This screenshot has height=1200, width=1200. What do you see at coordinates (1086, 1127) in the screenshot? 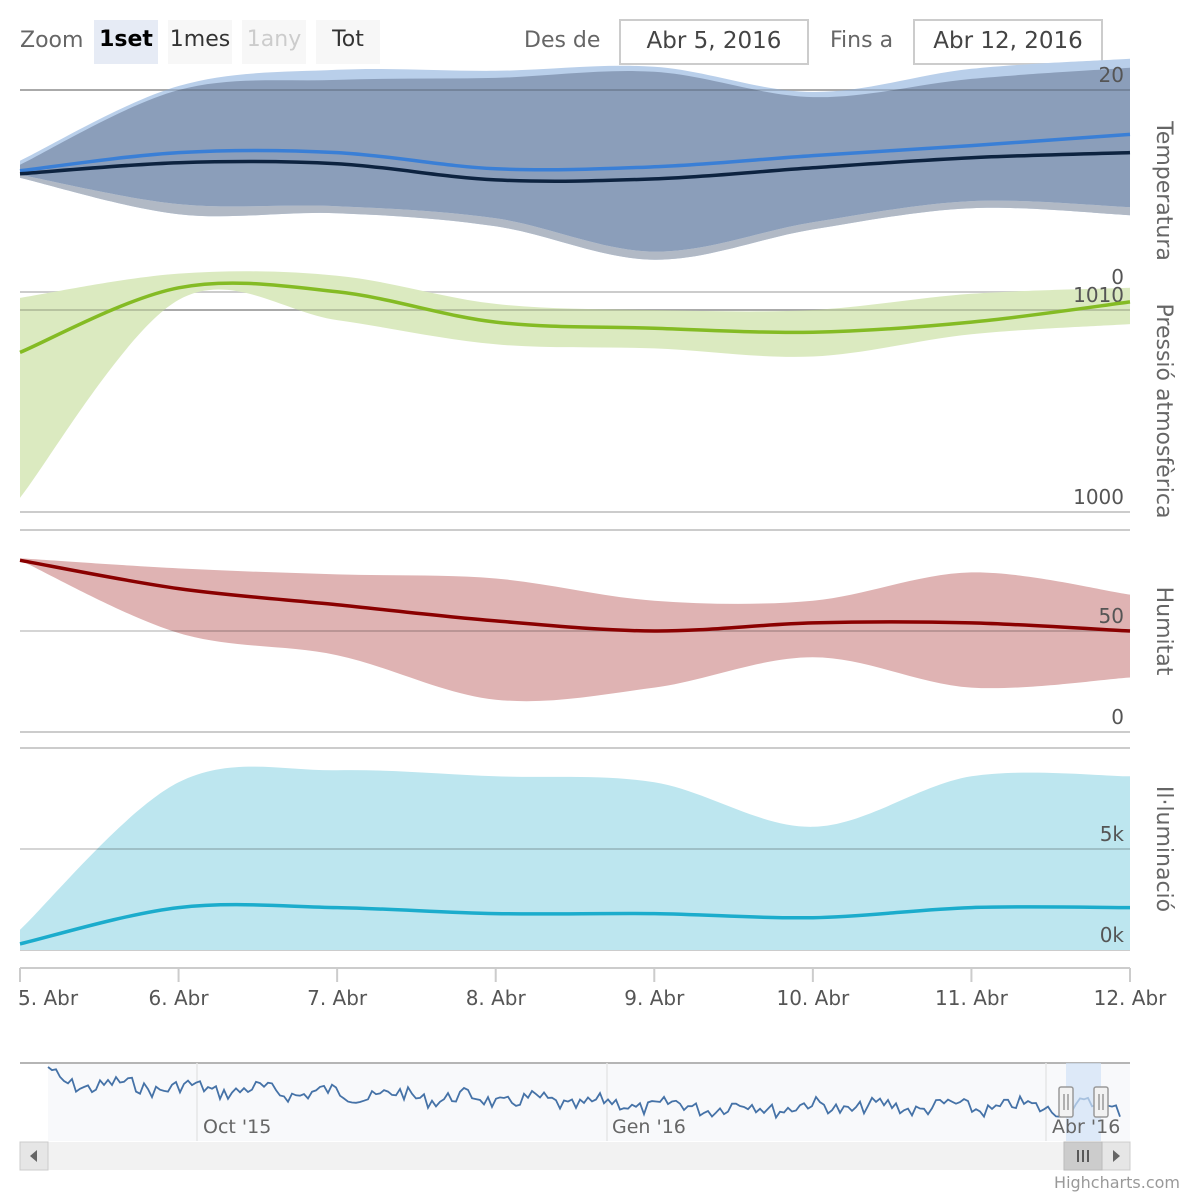
I see `navigator-tick-label: Abr '16` at bounding box center [1086, 1127].